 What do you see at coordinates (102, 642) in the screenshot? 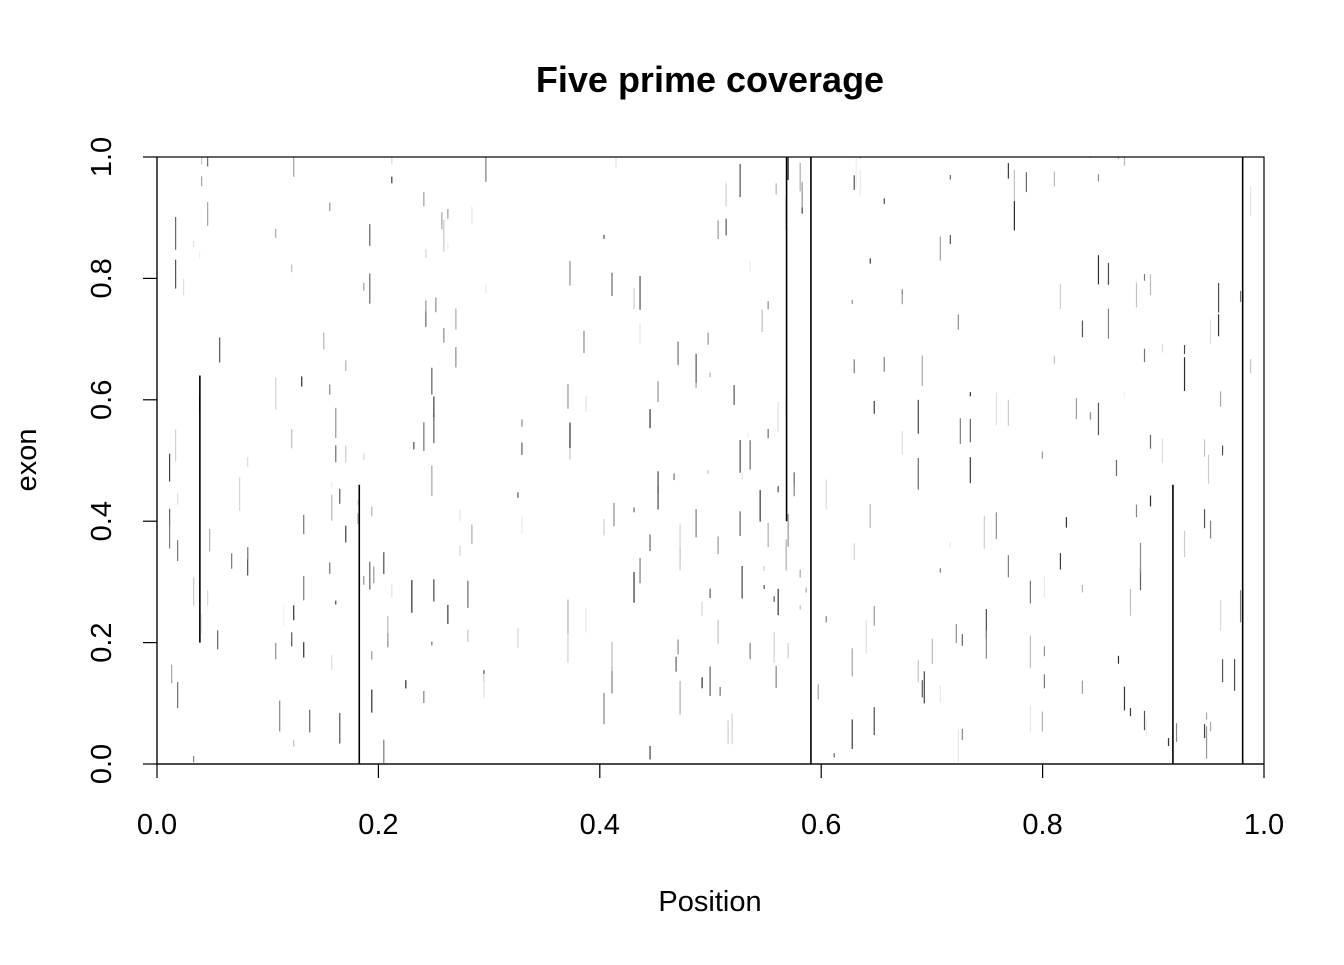
I see `y-tick-label: 0.2` at bounding box center [102, 642].